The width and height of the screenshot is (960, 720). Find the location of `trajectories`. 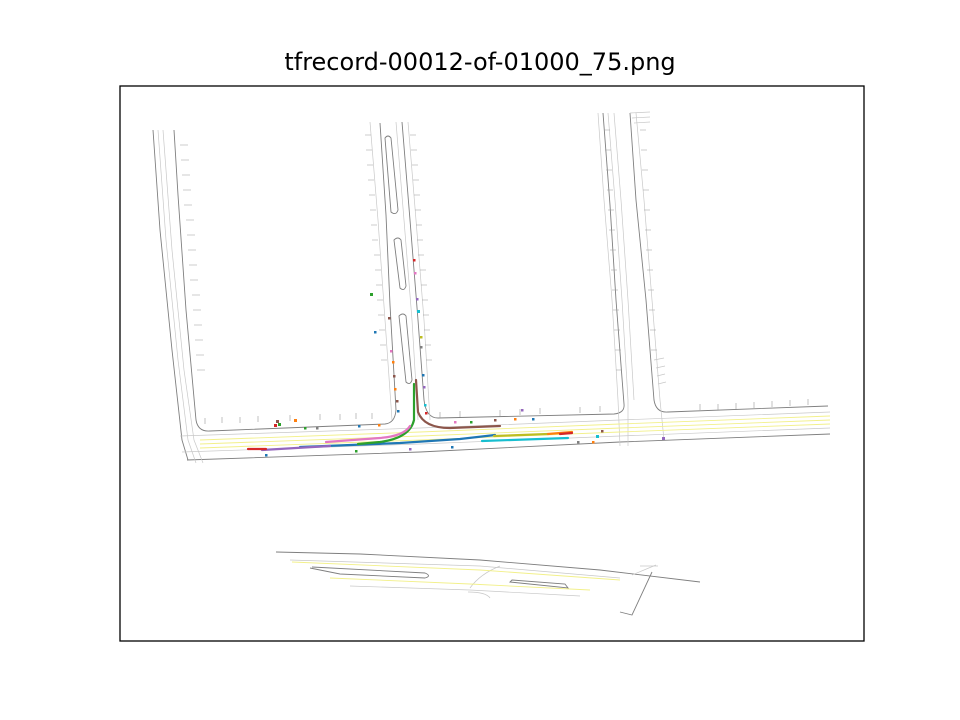

trajectories is located at coordinates (410, 415).